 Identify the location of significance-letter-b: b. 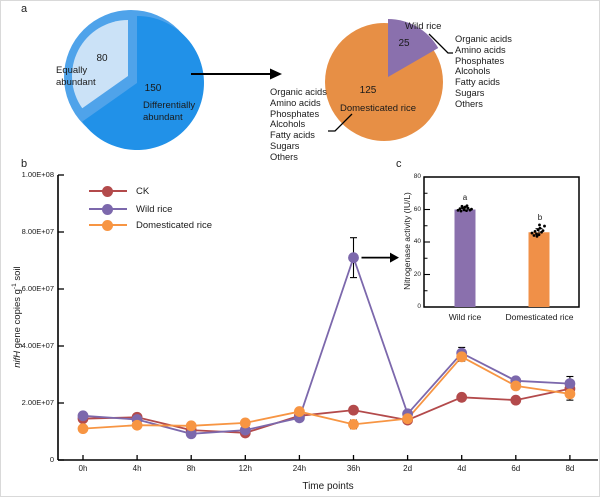
(540, 217).